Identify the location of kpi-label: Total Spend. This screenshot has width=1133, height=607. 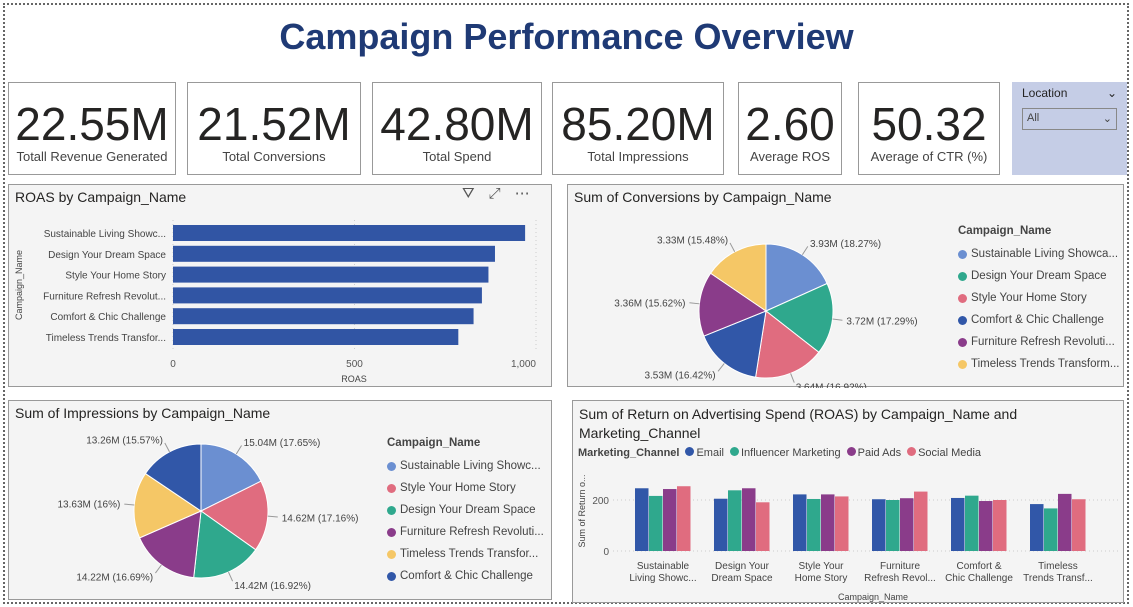
(457, 156).